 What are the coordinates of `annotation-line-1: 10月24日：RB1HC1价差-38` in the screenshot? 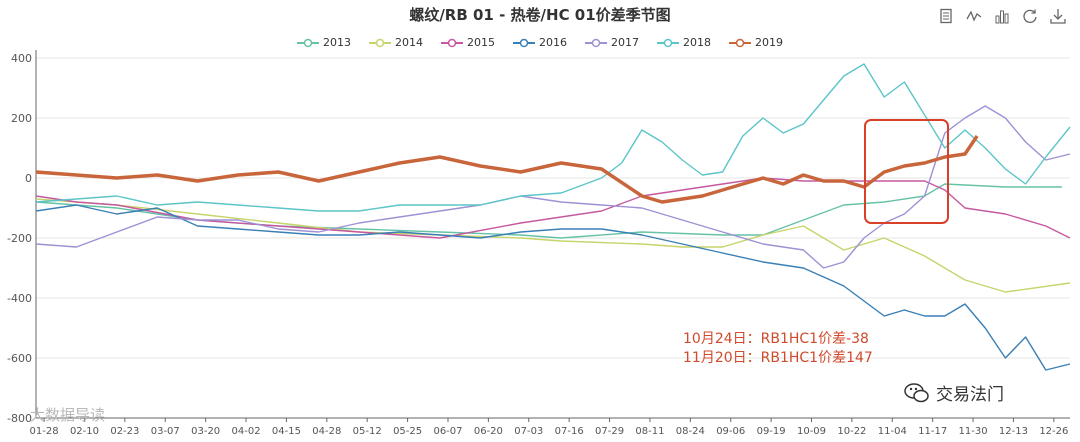 It's located at (776, 339).